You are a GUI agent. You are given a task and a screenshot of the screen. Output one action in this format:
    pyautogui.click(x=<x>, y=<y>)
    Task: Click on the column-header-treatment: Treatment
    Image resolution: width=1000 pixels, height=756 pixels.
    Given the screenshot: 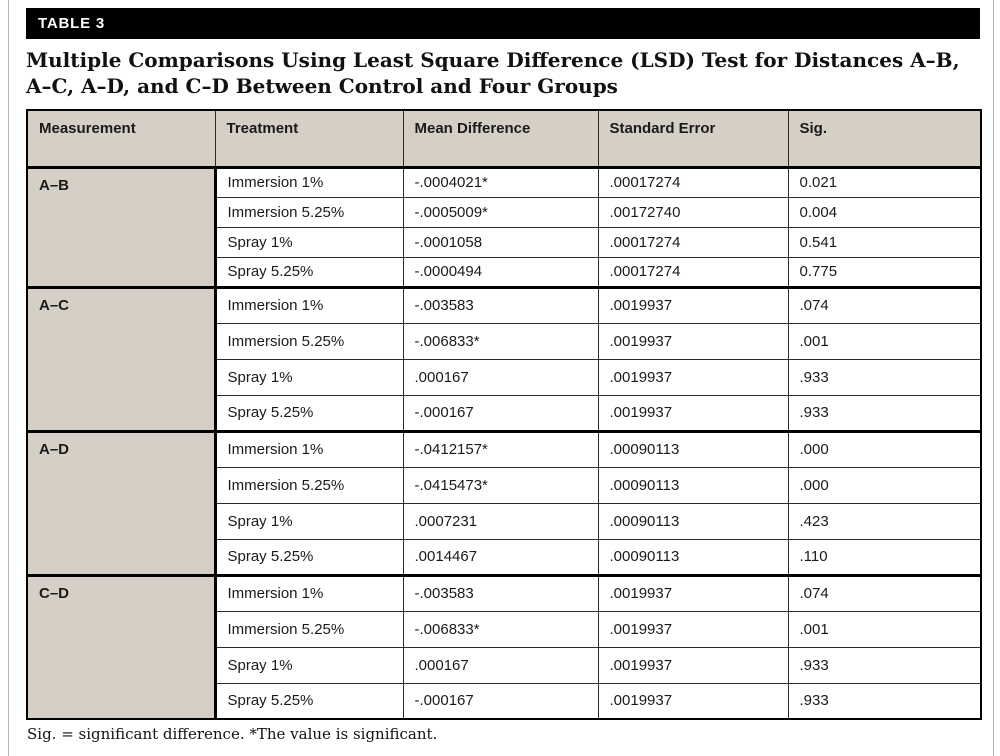 What is the action you would take?
    pyautogui.click(x=309, y=139)
    